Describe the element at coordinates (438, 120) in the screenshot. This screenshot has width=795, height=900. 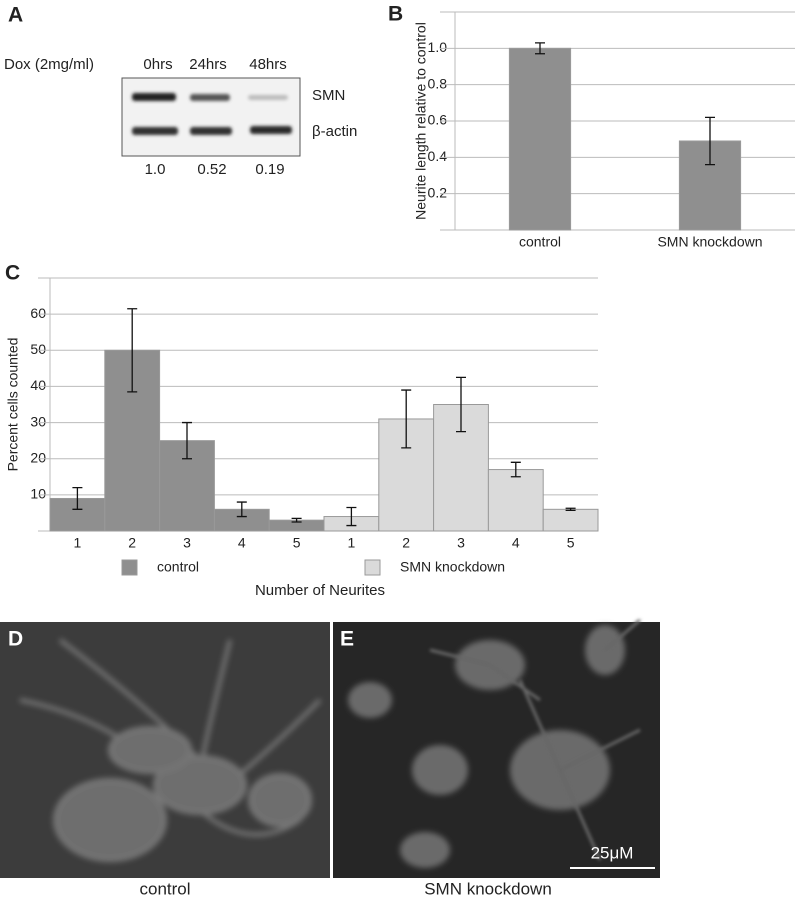
I see `y-tick-label: 0.6` at that location.